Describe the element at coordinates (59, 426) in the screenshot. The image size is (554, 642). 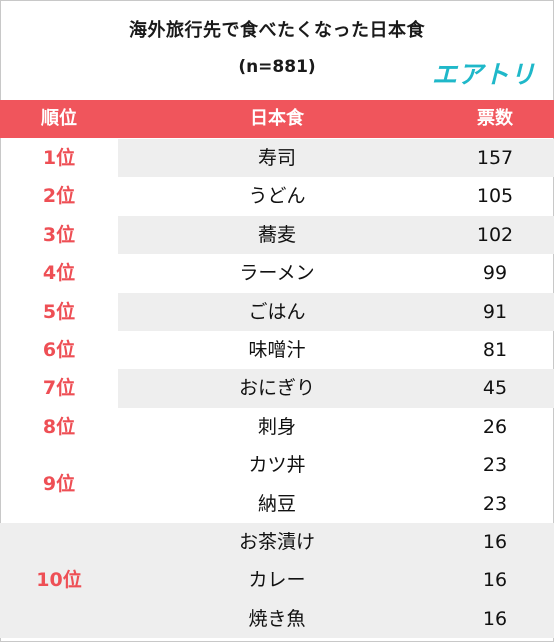
I see `rank-cell: 8位` at that location.